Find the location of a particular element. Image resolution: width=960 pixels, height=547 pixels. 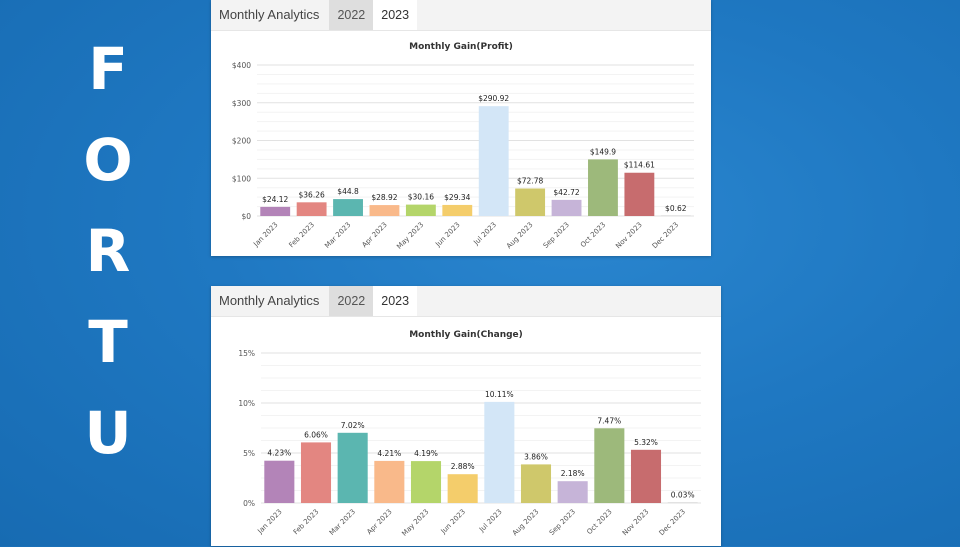

bar-value-label: 7.47% is located at coordinates (609, 420).